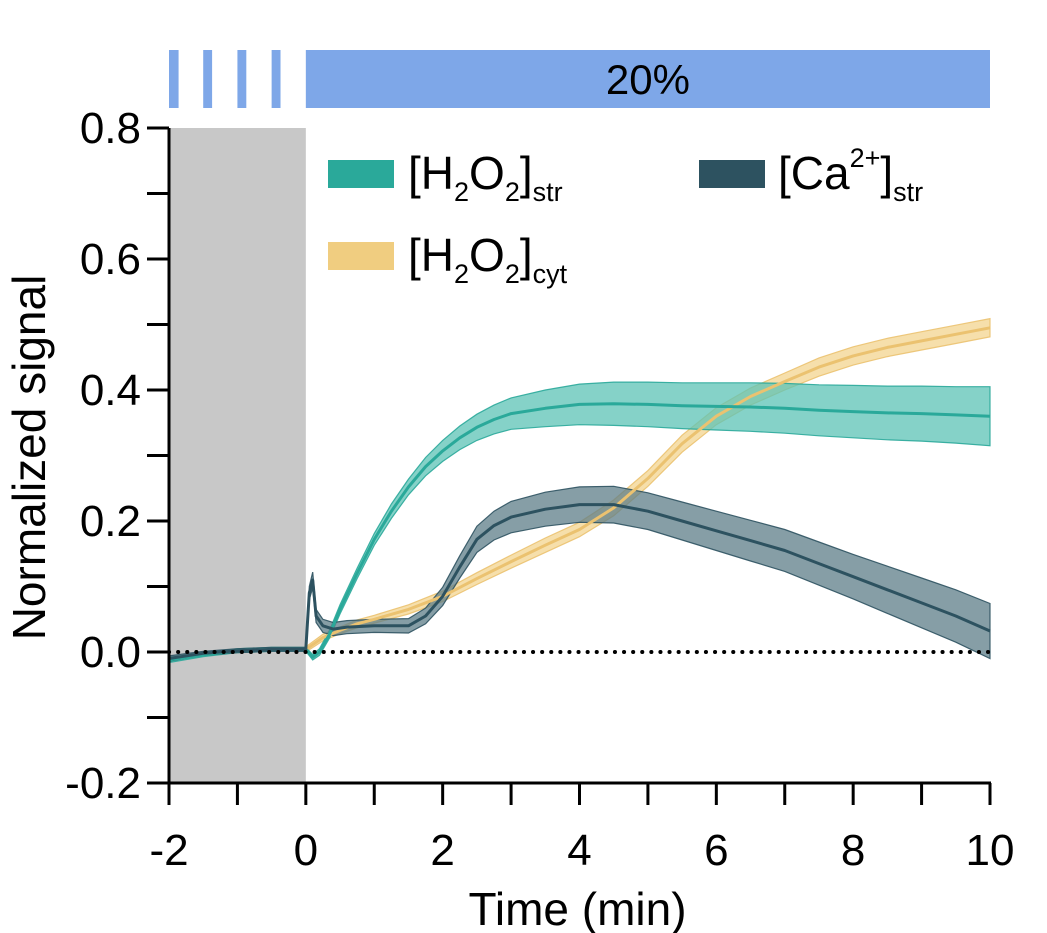 The image size is (1047, 933). I want to click on legend-label: [Ca2+]str, so click(850, 175).